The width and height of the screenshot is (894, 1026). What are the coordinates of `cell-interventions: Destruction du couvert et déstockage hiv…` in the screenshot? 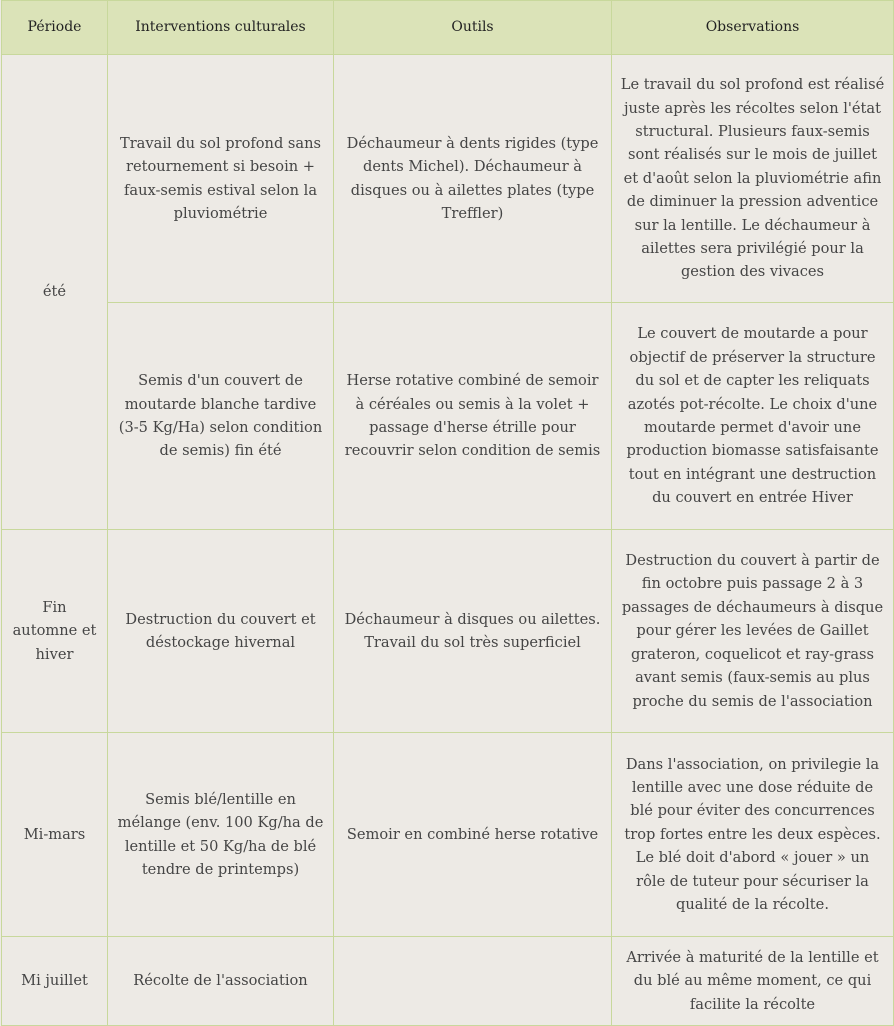 It's located at (220, 631).